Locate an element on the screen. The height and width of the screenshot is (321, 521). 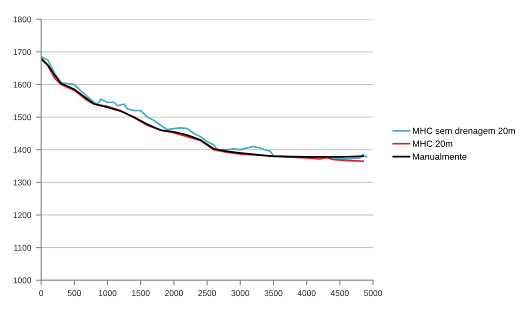
legend-label: MHC sem drenagem 20m is located at coordinates (463, 131).